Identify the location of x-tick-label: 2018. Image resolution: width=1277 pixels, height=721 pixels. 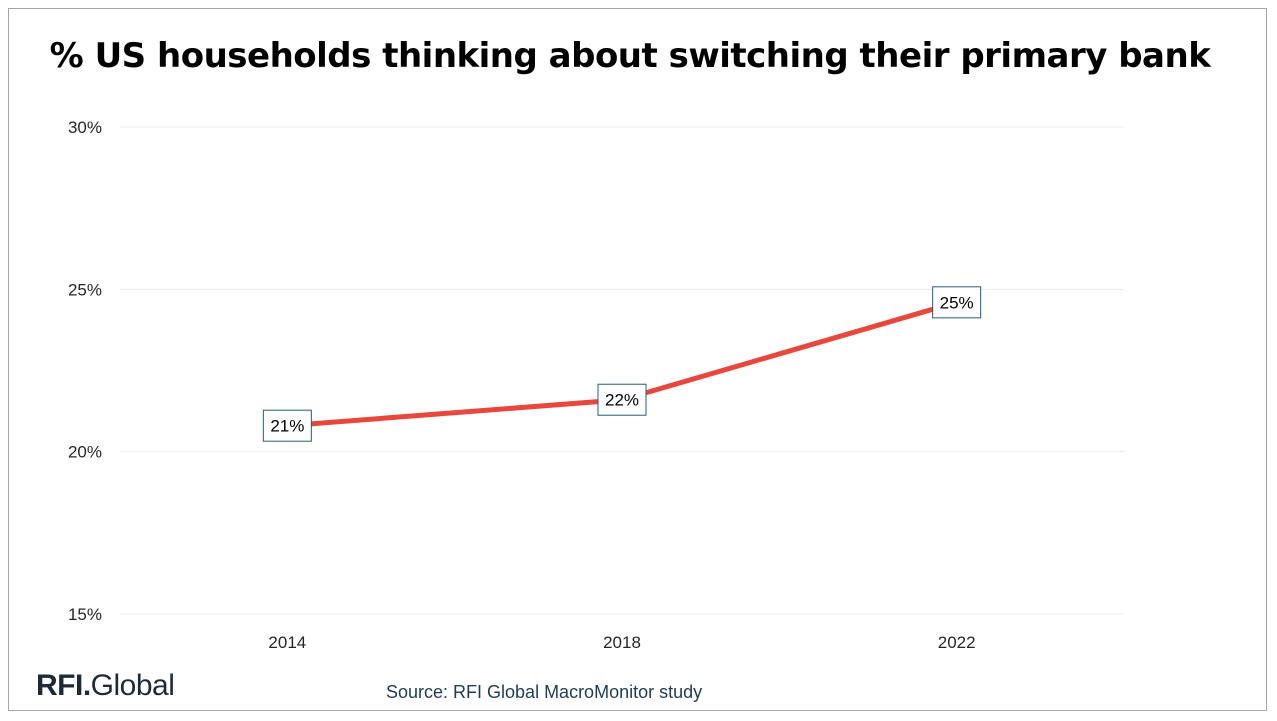
(622, 642).